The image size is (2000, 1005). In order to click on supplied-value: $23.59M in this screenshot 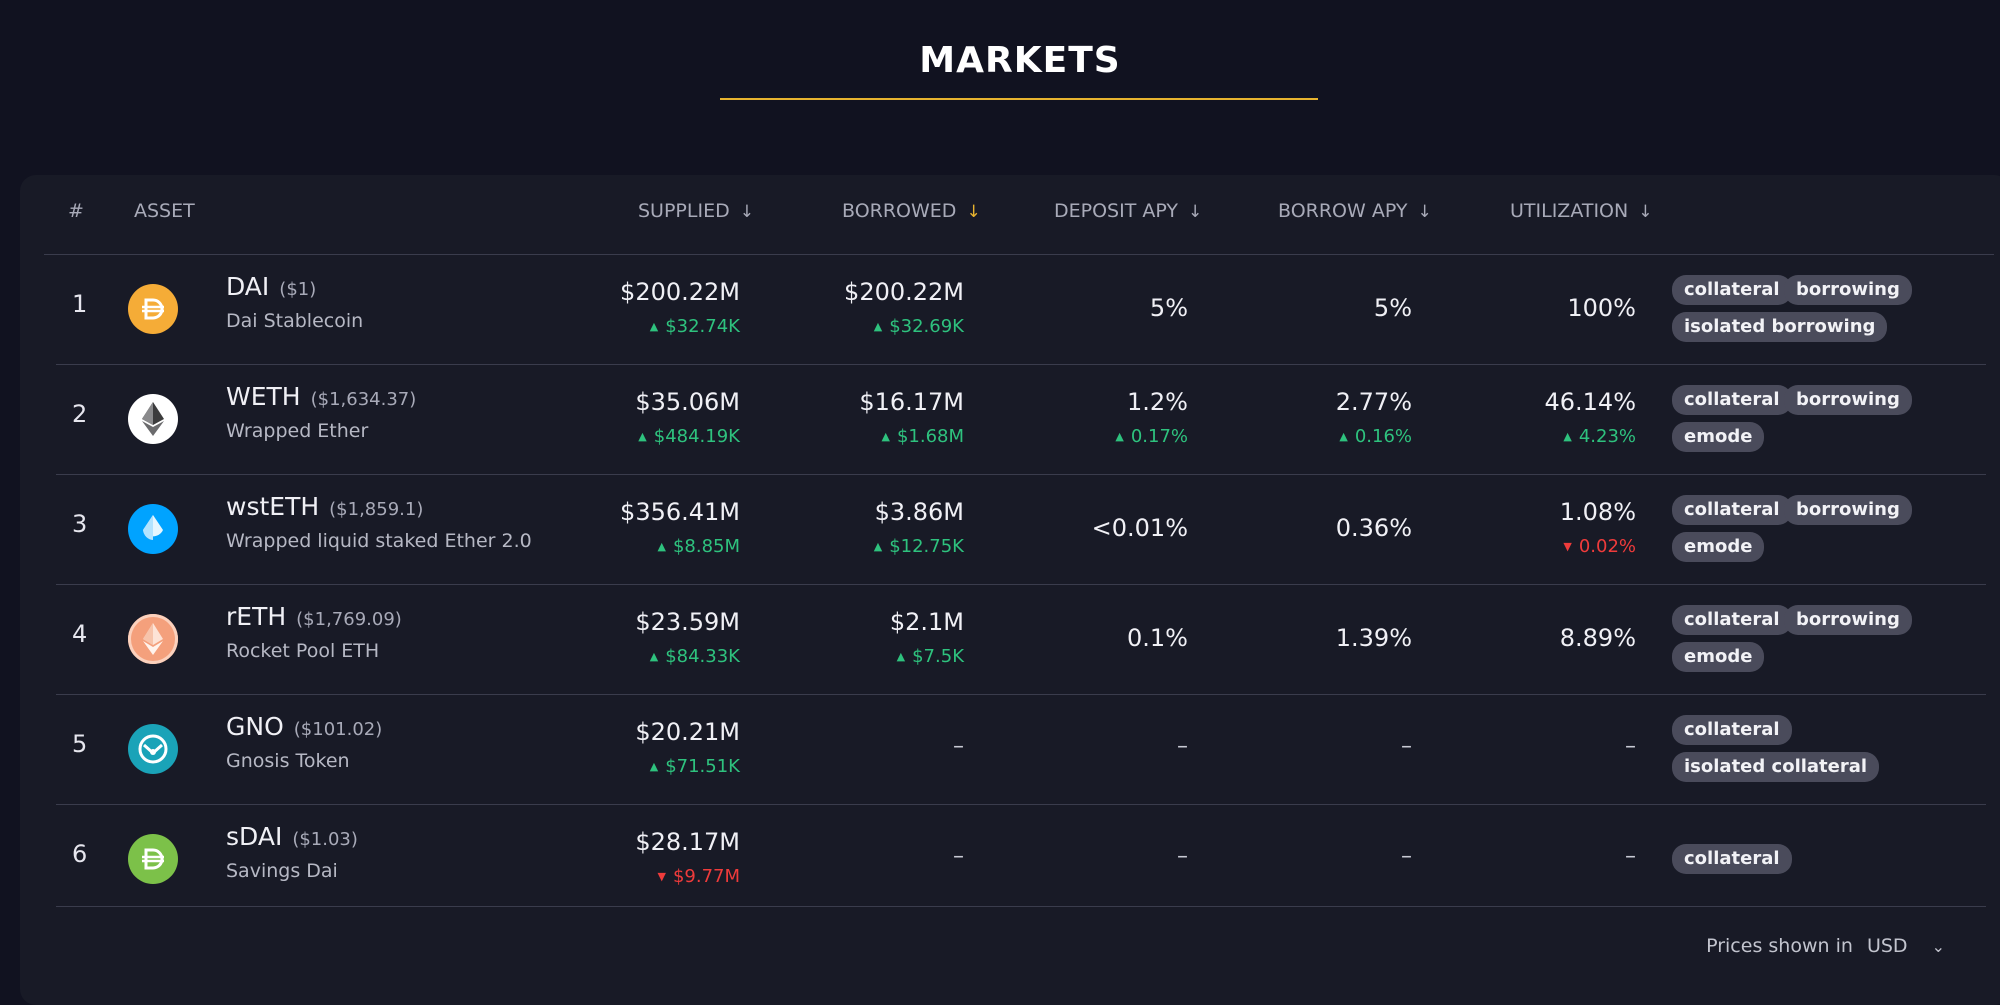, I will do `click(687, 622)`.